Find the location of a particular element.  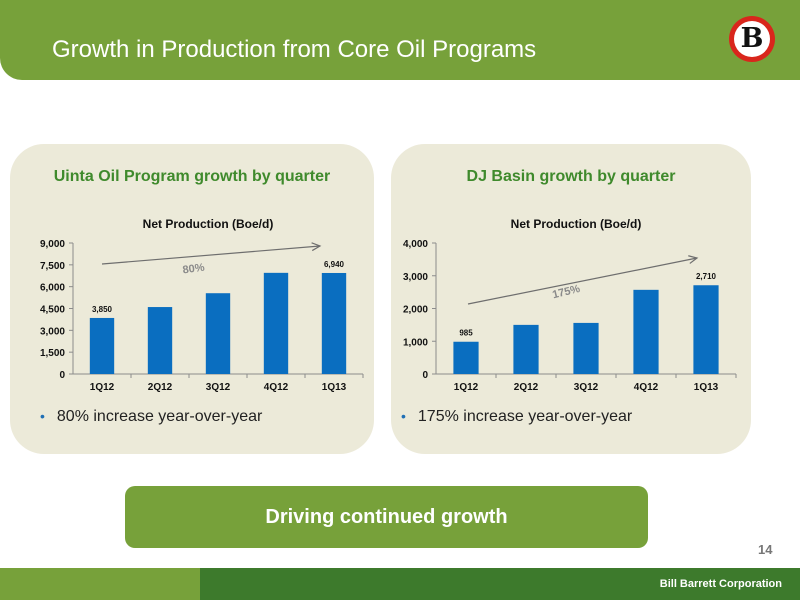

y-tick-label: 9,000 is located at coordinates (52, 244).